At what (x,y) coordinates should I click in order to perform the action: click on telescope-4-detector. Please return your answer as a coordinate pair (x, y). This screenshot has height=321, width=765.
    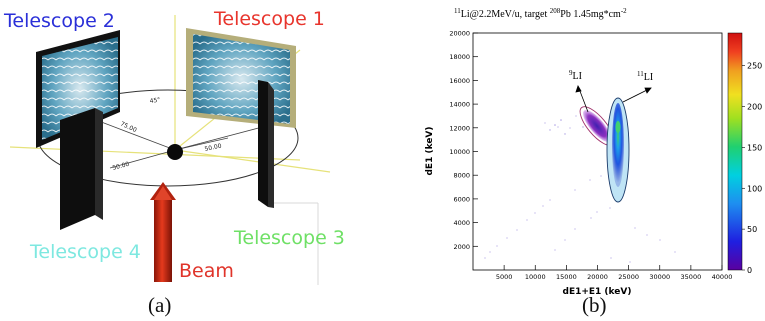
    Looking at the image, I should click on (81, 169).